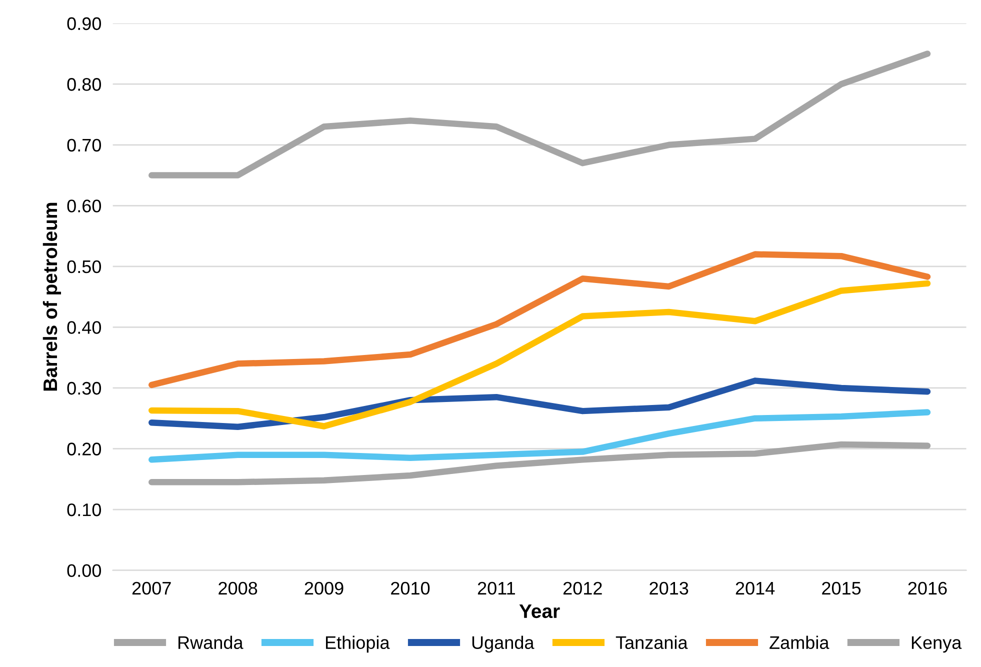  I want to click on y-tick-label: 0.10, so click(84, 509).